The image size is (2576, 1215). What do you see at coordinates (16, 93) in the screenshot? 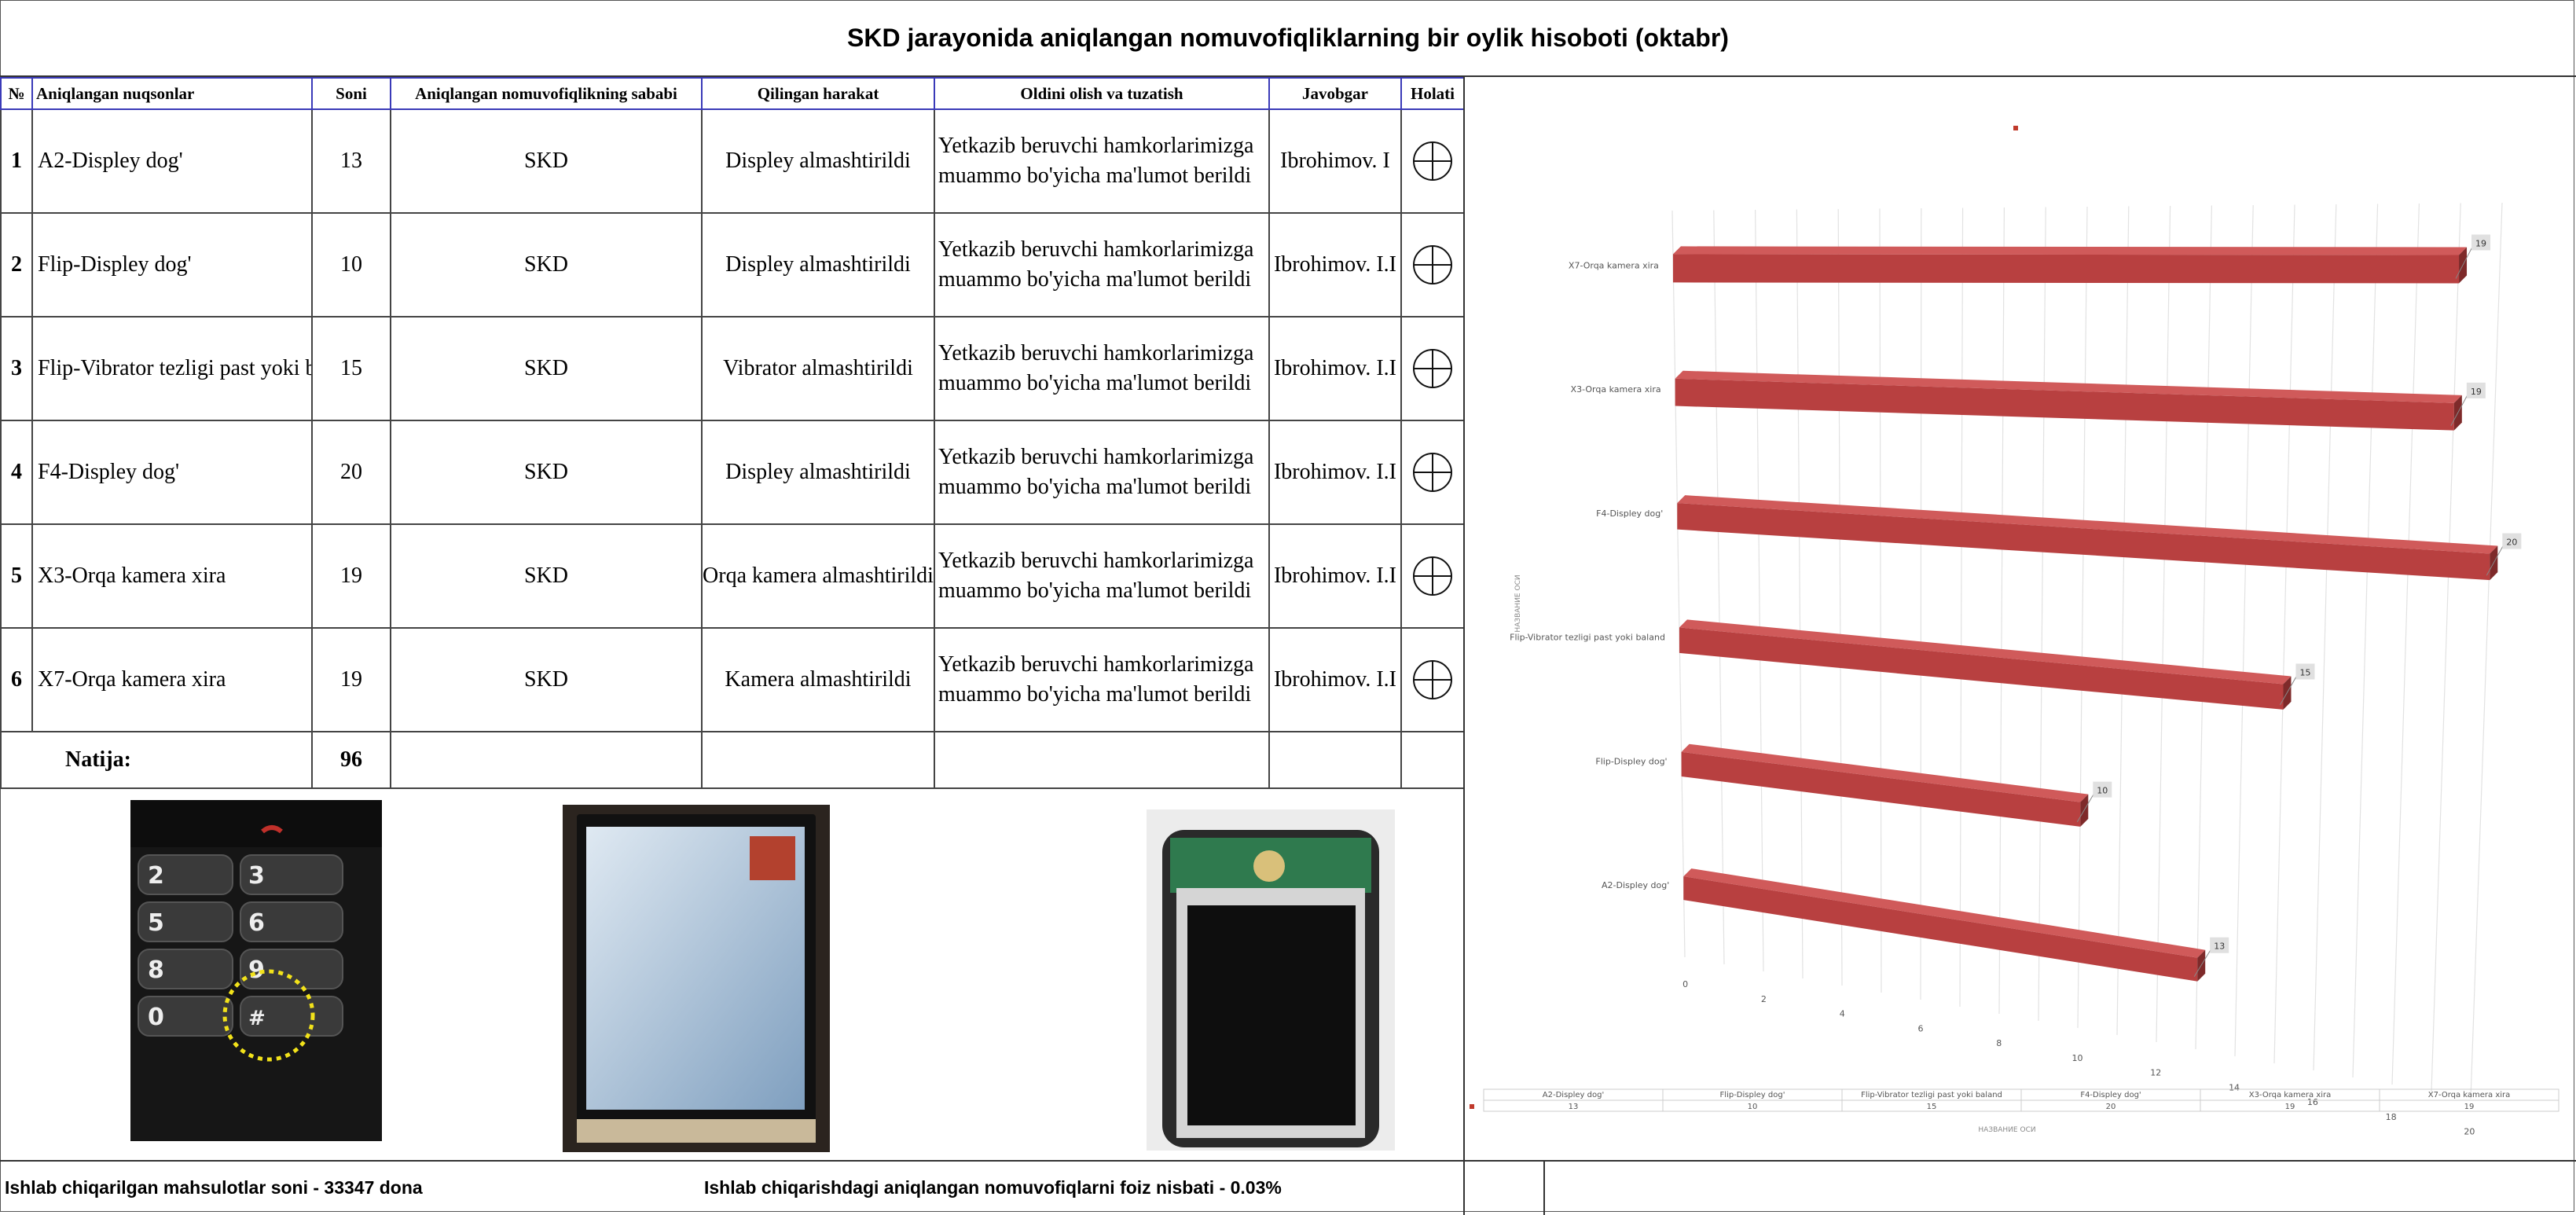
I see `col-header-number: №` at bounding box center [16, 93].